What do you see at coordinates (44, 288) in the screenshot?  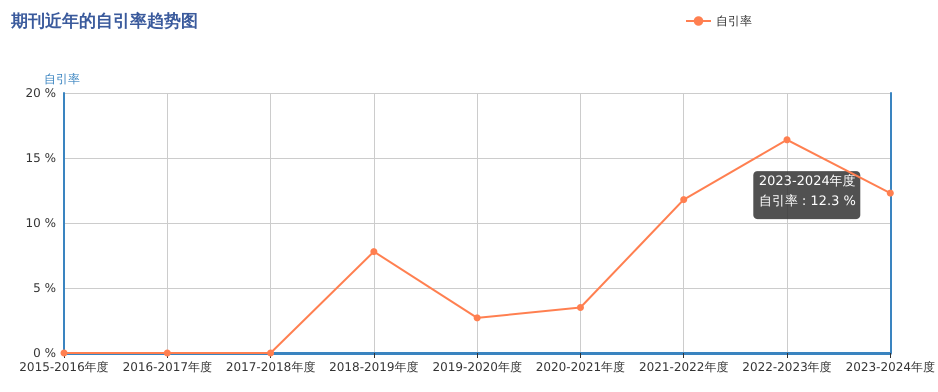 I see `y-tick-label: 5 %` at bounding box center [44, 288].